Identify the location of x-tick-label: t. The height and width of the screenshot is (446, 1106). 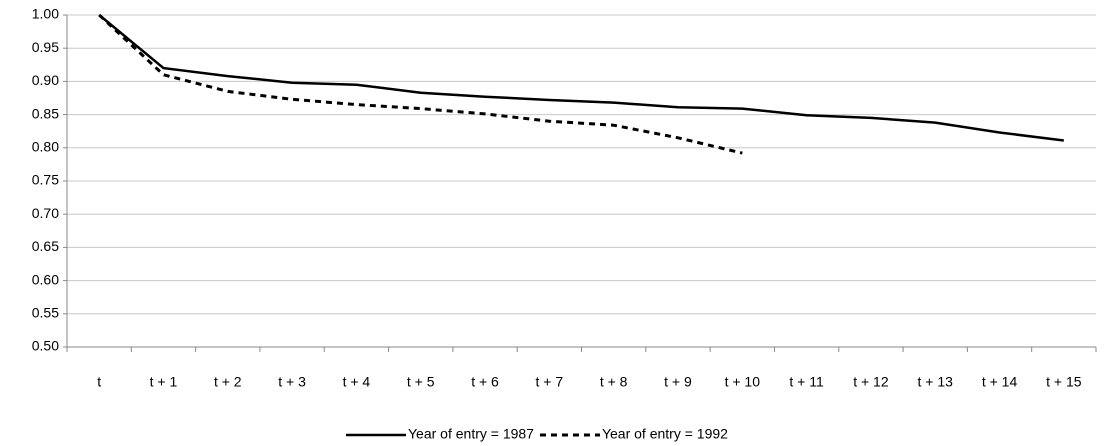
(99, 382).